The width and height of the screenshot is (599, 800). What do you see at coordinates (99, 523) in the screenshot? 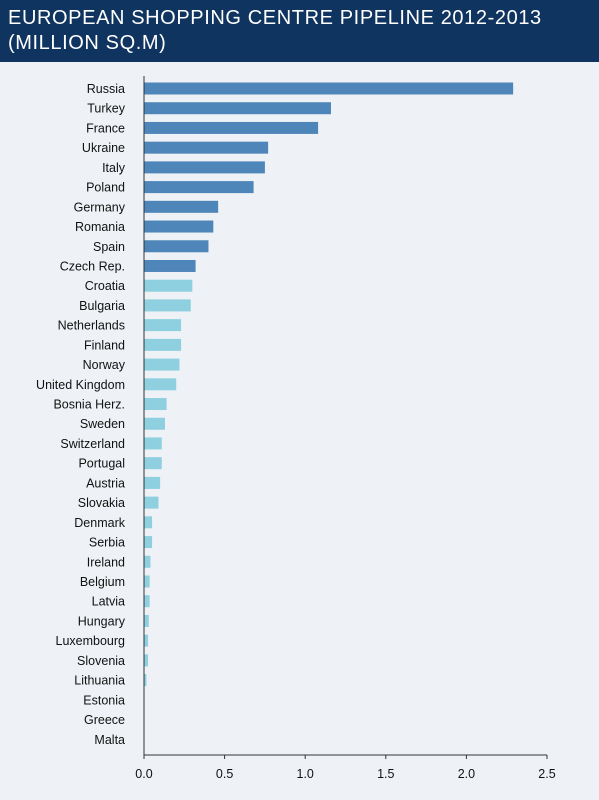
I see `category-label: Denmark` at bounding box center [99, 523].